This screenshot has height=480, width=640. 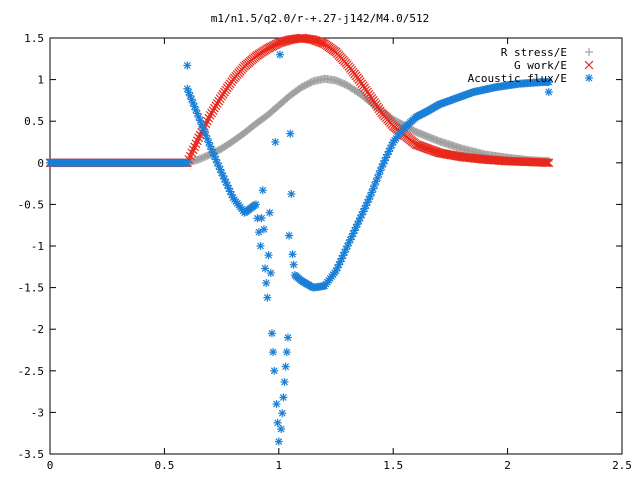 I want to click on x-tick-label: 1.5, so click(x=393, y=465).